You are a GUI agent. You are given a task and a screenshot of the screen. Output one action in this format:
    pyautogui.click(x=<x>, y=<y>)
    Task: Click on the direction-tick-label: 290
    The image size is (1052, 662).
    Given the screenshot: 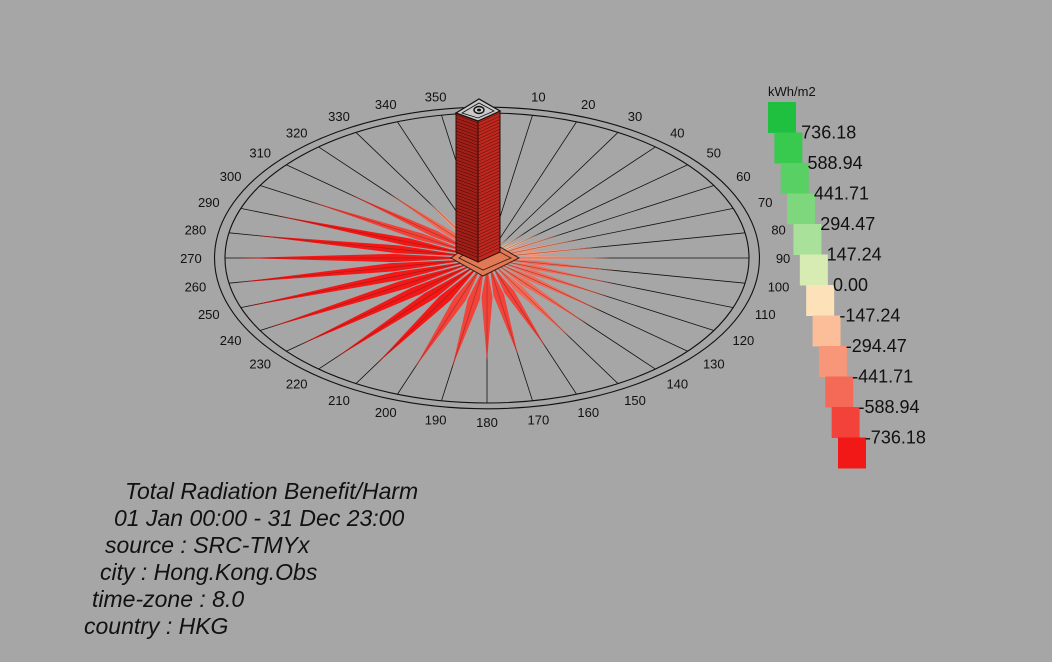 What is the action you would take?
    pyautogui.click(x=209, y=202)
    